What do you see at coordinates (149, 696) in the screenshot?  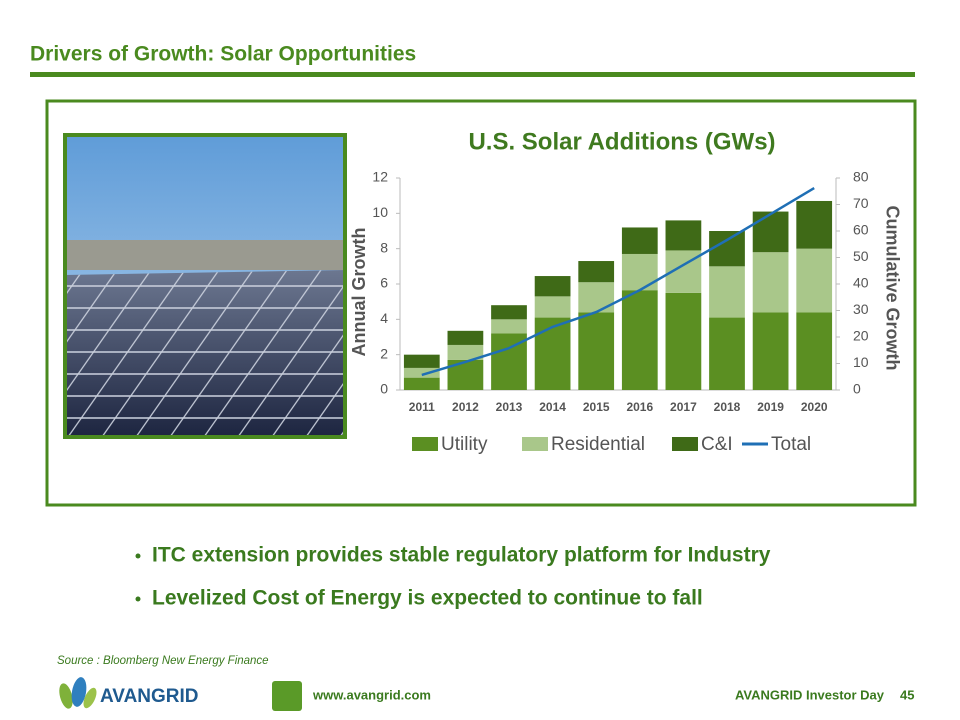 I see `logo-text: AVANGRID` at bounding box center [149, 696].